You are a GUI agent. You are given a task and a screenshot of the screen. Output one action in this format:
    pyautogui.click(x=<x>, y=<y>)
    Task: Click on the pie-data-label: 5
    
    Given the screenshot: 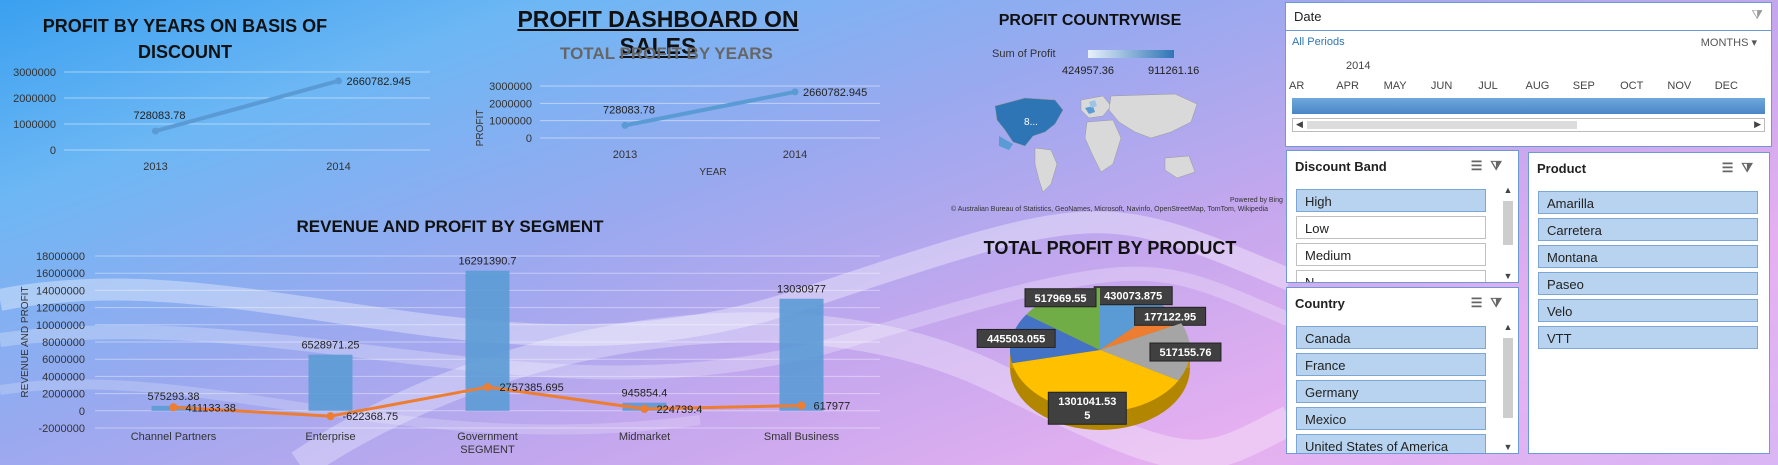 What is the action you would take?
    pyautogui.click(x=1087, y=416)
    